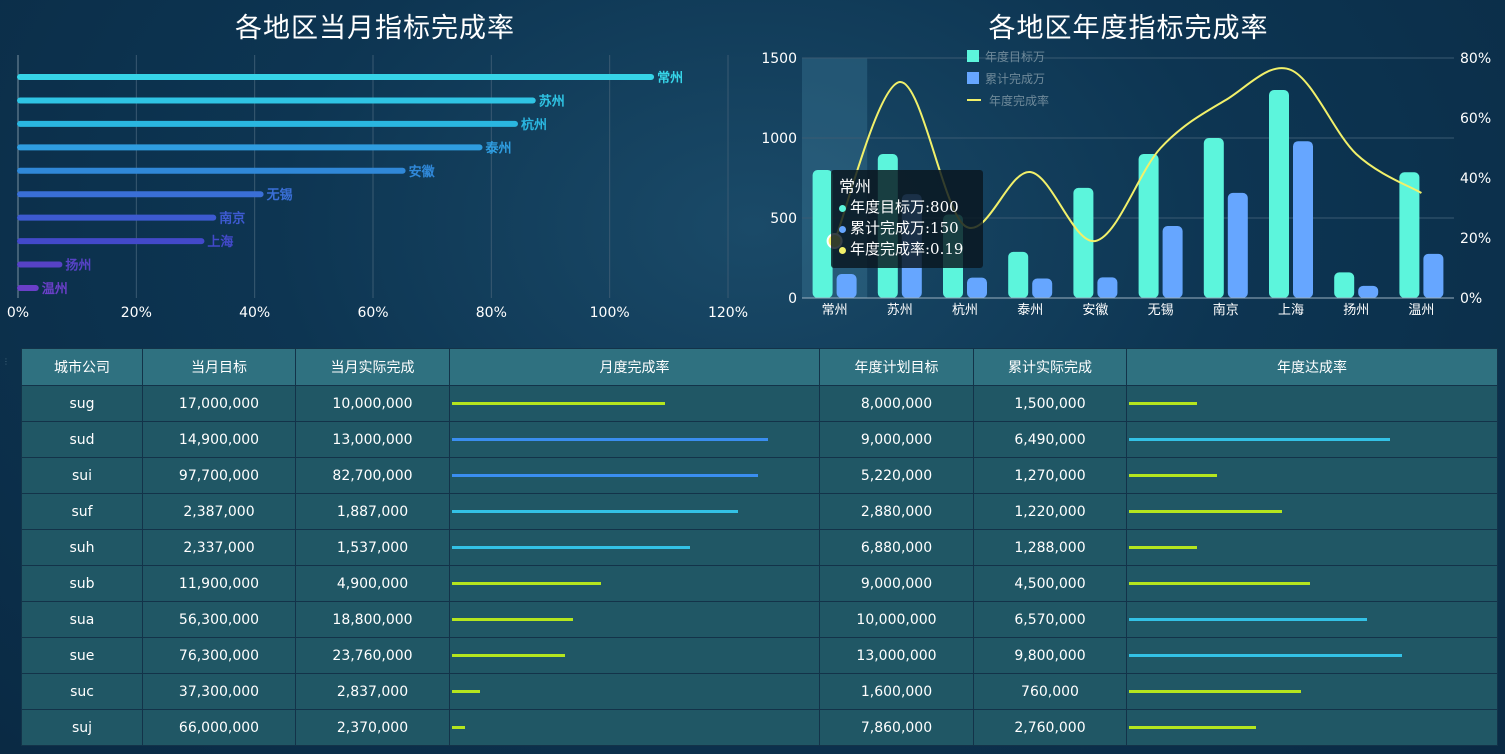  What do you see at coordinates (1128, 28) in the screenshot?
I see `annual-chart-title: 各地区年度指标完成率` at bounding box center [1128, 28].